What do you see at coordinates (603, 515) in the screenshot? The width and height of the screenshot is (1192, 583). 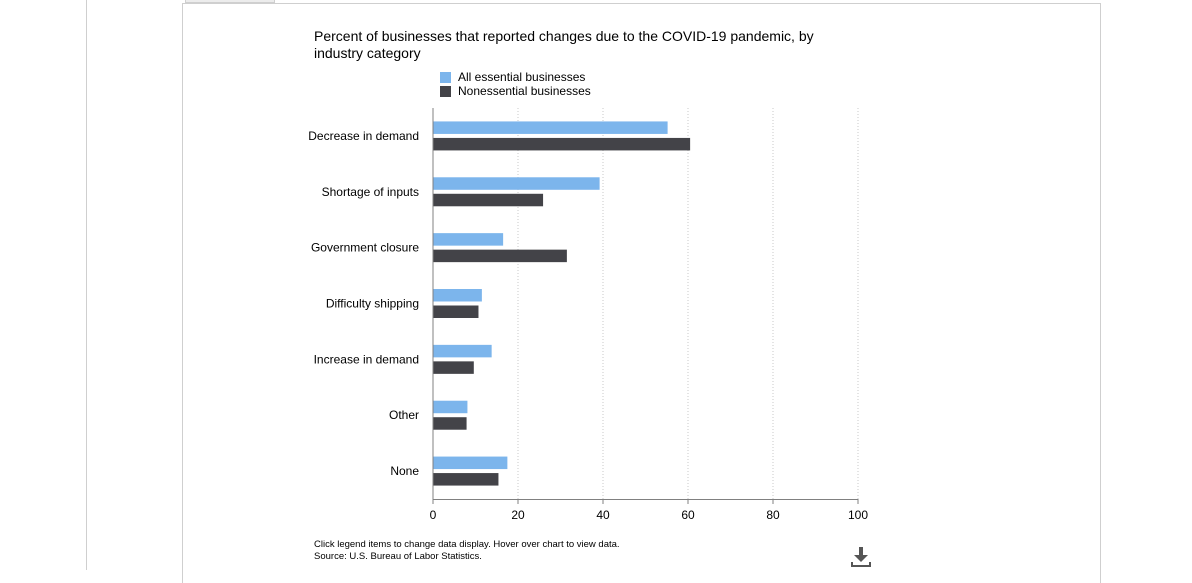 I see `x-tick-label: 40` at bounding box center [603, 515].